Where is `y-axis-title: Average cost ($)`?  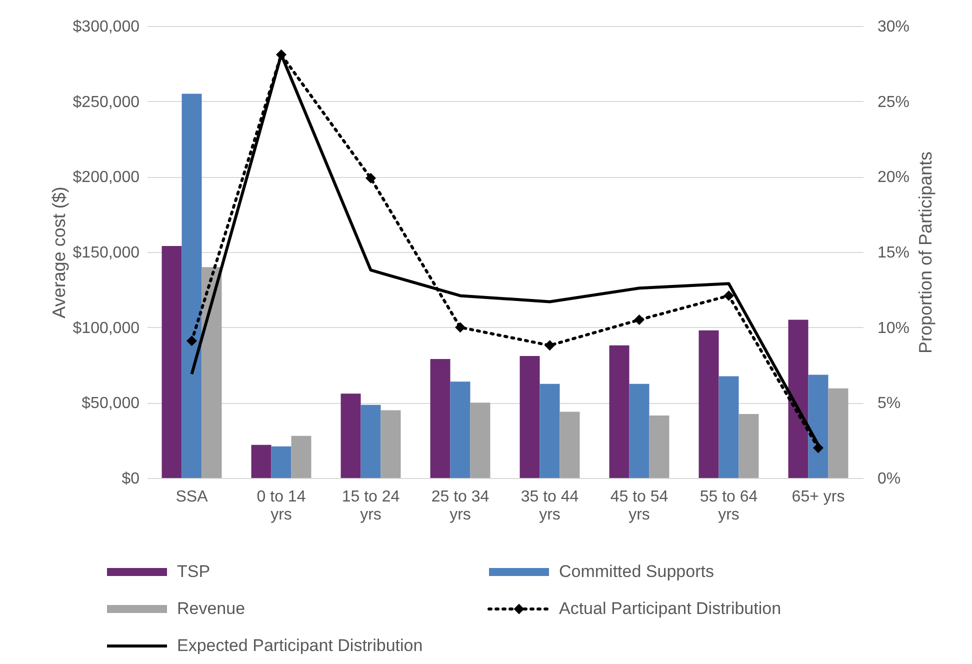
y-axis-title: Average cost ($) is located at coordinates (58, 252).